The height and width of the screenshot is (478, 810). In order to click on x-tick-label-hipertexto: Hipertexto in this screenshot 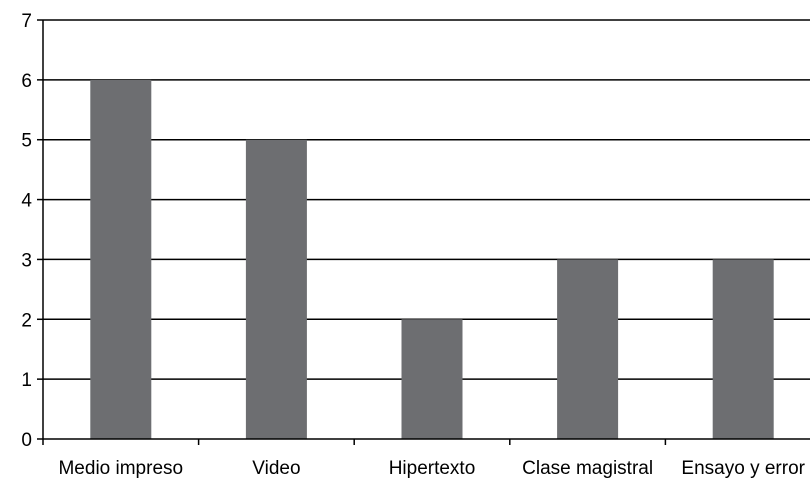, I will do `click(432, 468)`.